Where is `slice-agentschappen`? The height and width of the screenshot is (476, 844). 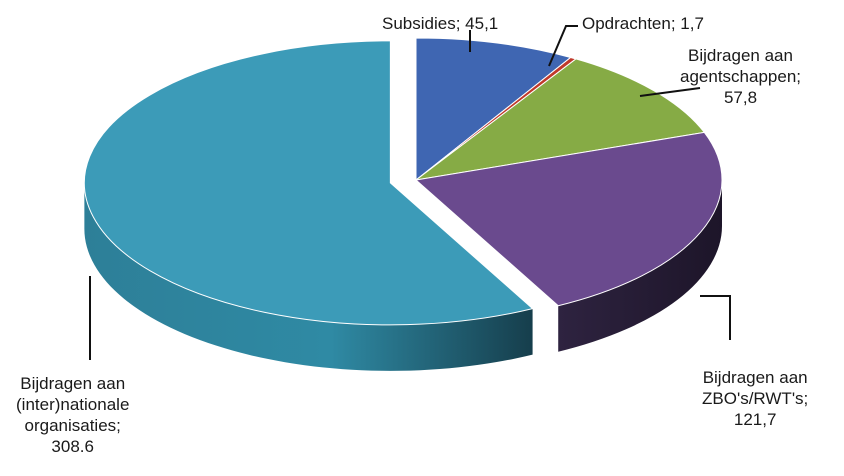
slice-agentschappen is located at coordinates (560, 119).